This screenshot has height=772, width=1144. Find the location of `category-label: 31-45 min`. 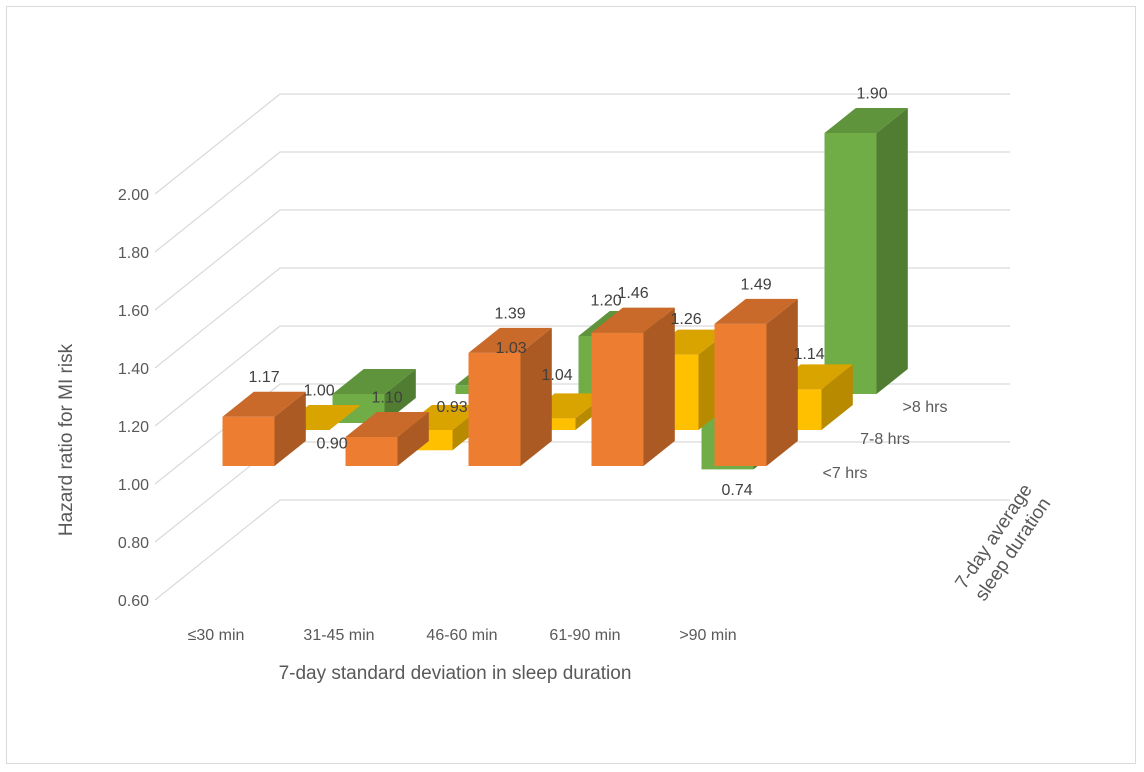

category-label: 31-45 min is located at coordinates (338, 635).